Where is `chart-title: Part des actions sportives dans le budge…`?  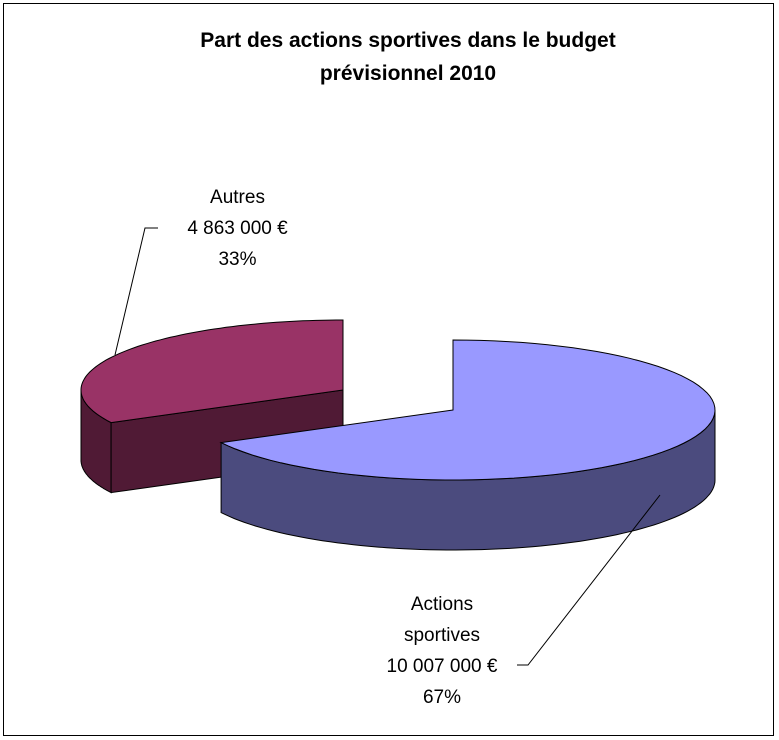 chart-title: Part des actions sportives dans le budge… is located at coordinates (408, 57).